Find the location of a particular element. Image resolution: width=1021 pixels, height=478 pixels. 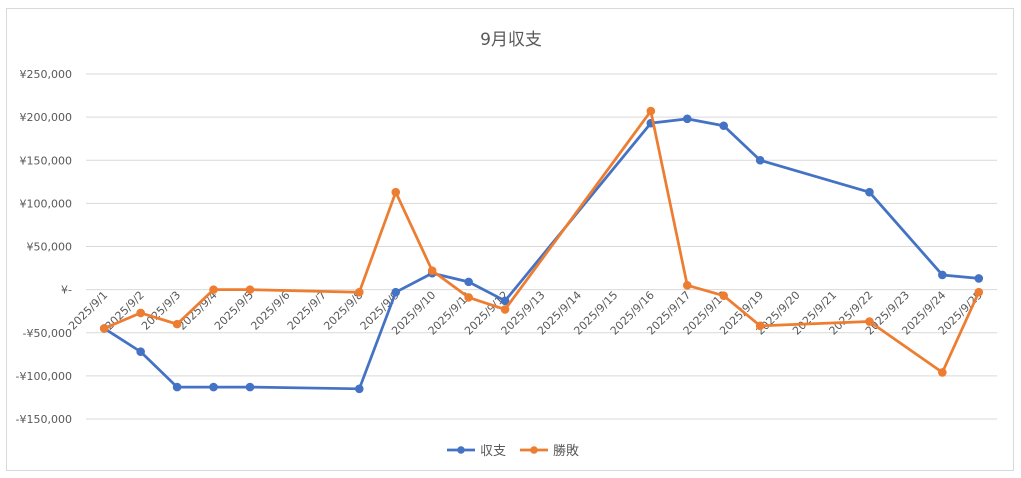

x-tick-label: 2025/9/5 is located at coordinates (234, 311).